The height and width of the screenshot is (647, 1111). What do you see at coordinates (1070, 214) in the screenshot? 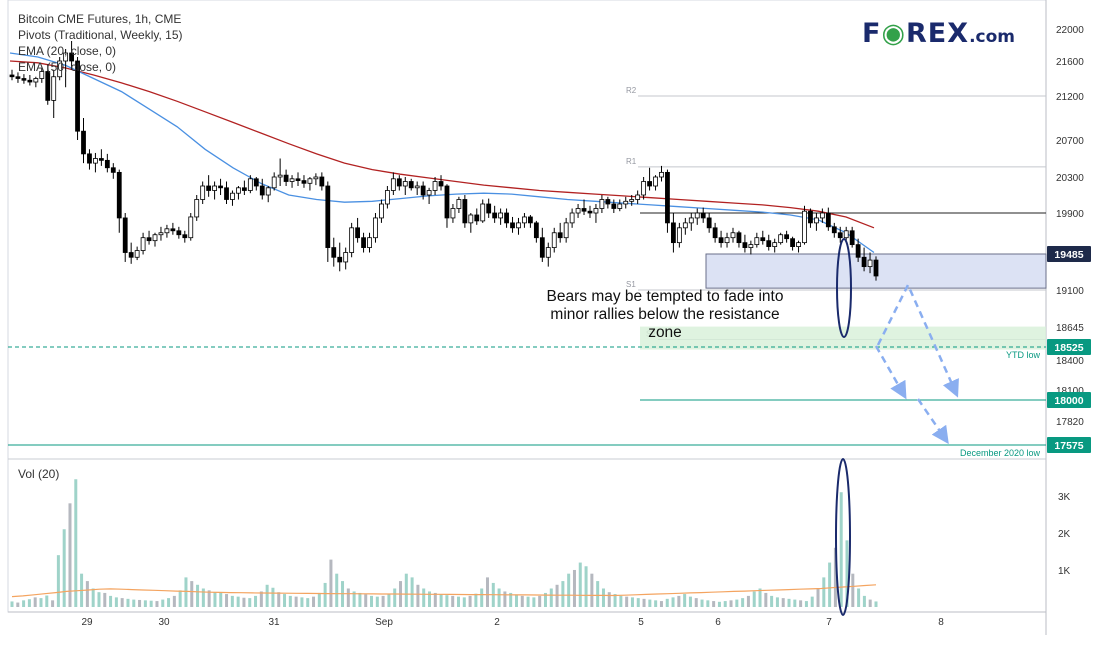
I see `price-tick-label: 19900` at bounding box center [1070, 214].